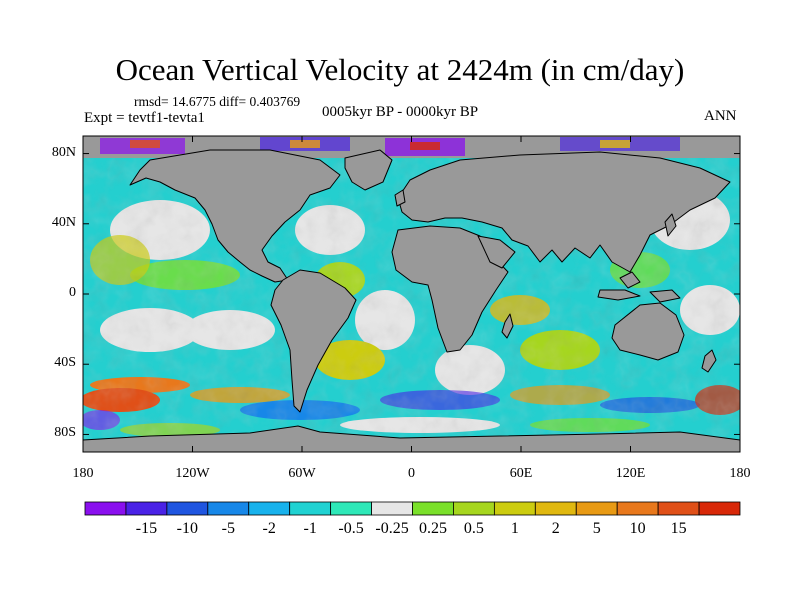  What do you see at coordinates (351, 528) in the screenshot?
I see `colorbar-label: -0.5` at bounding box center [351, 528].